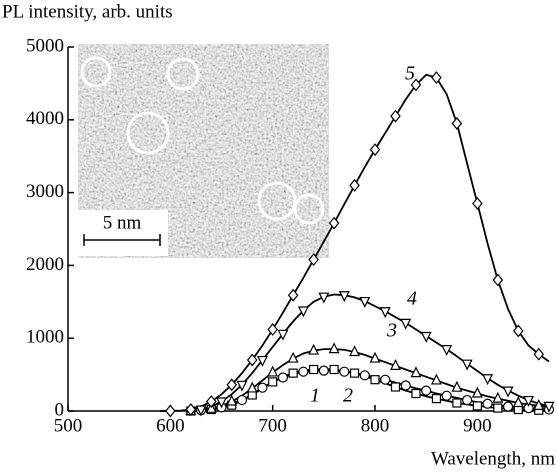 Image resolution: width=557 pixels, height=473 pixels. Describe the element at coordinates (68, 425) in the screenshot. I see `x-tick-label: 500` at that location.